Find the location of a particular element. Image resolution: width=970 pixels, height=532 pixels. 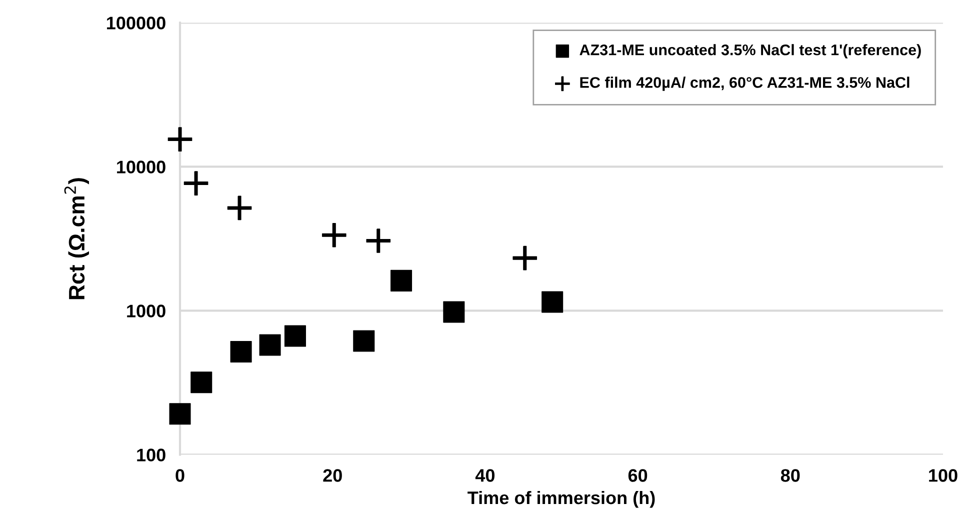

x-tick-label: 40 is located at coordinates (484, 475).